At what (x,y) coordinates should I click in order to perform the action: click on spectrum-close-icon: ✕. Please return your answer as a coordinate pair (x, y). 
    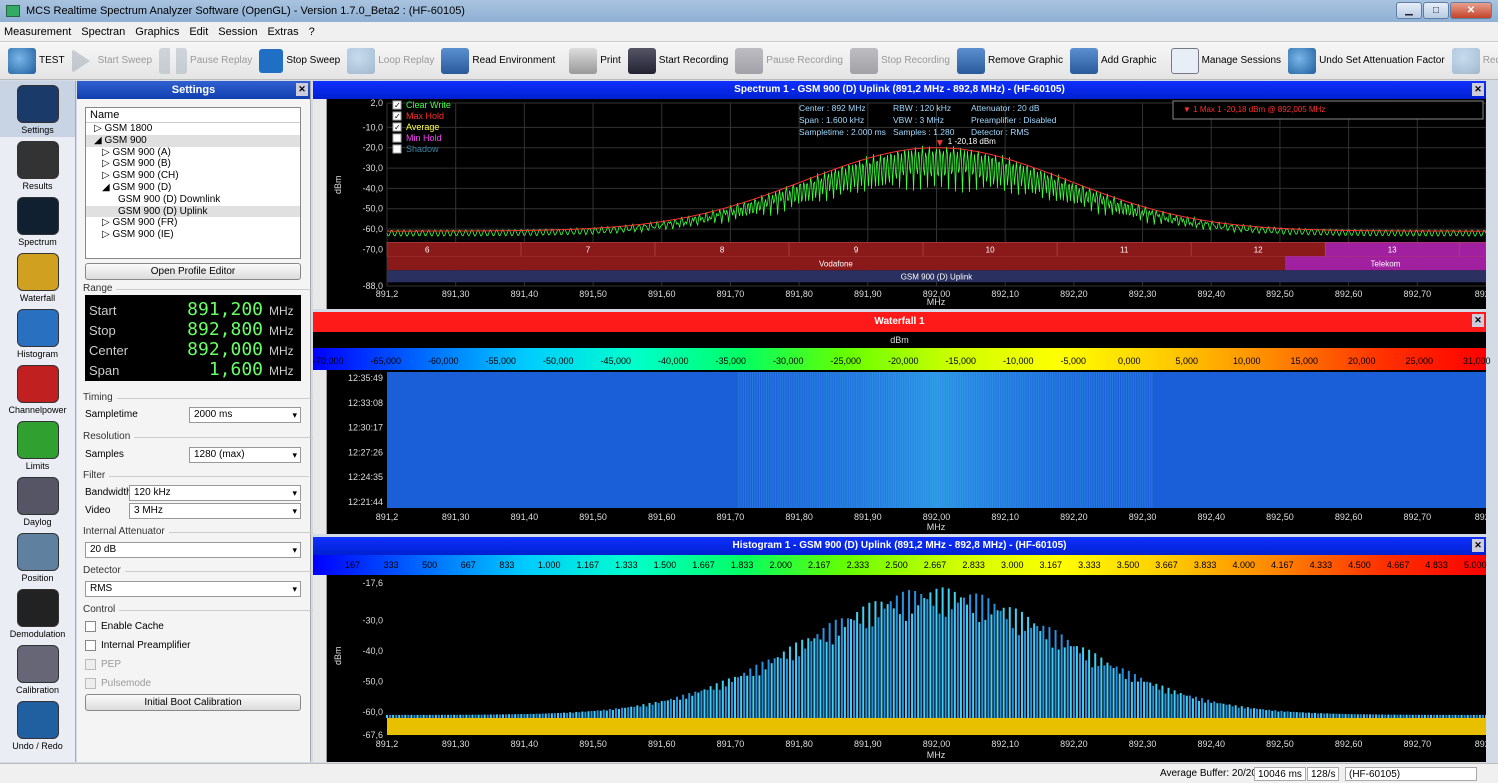
    Looking at the image, I should click on (1478, 89).